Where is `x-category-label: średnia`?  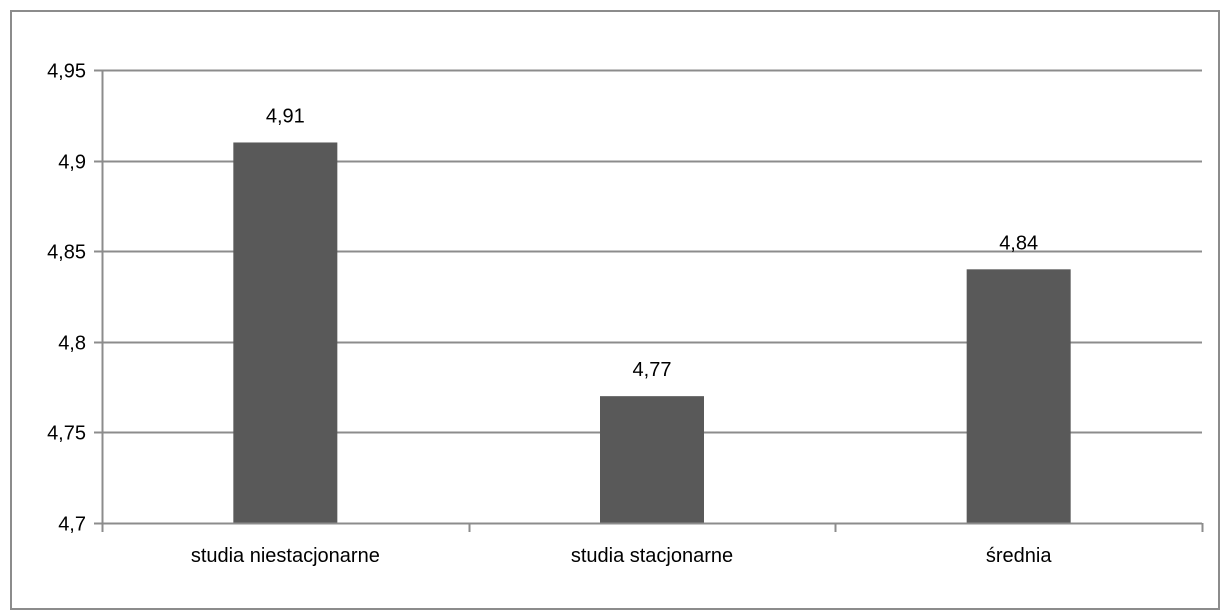 x-category-label: średnia is located at coordinates (1019, 556).